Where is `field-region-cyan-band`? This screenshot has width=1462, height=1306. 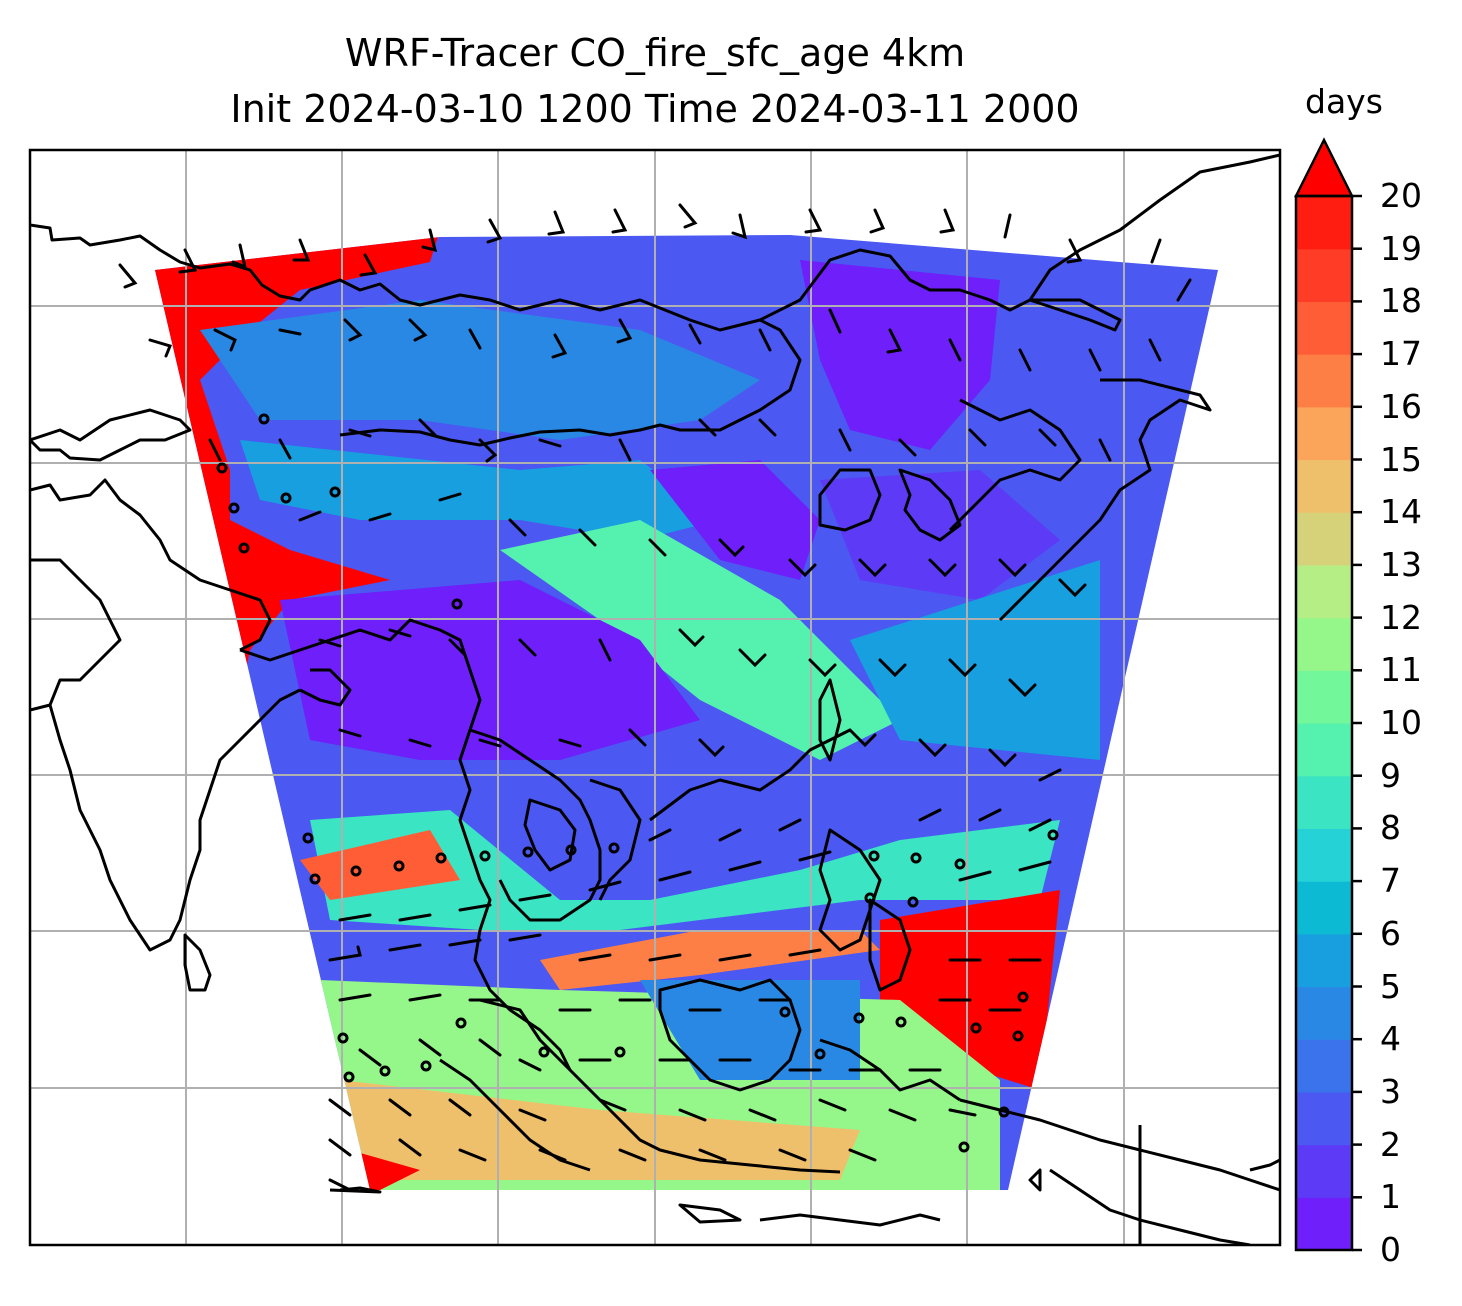 field-region-cyan-band is located at coordinates (480, 490).